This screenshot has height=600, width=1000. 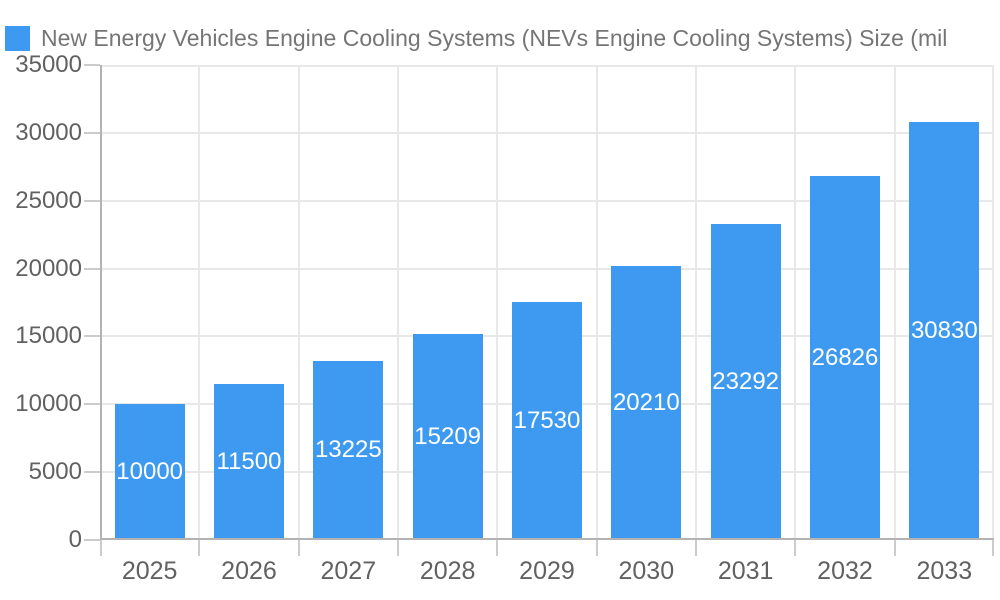 What do you see at coordinates (48, 404) in the screenshot?
I see `y-tick-label: 10000` at bounding box center [48, 404].